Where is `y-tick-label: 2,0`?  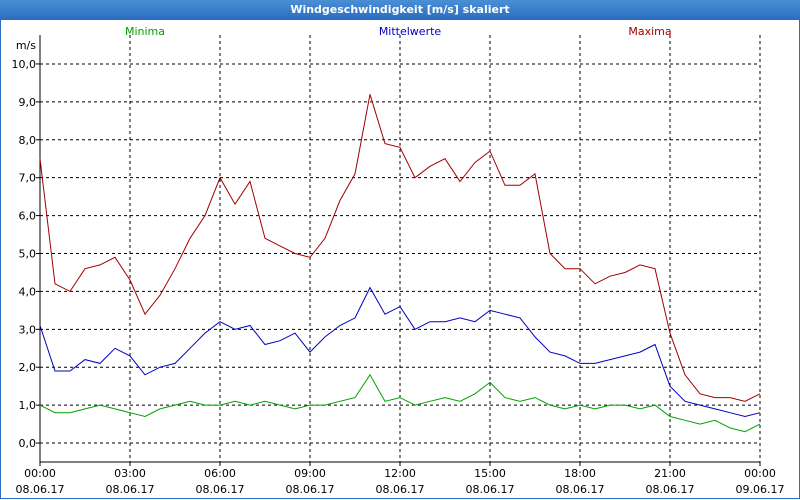
y-tick-label: 2,0 is located at coordinates (28, 367).